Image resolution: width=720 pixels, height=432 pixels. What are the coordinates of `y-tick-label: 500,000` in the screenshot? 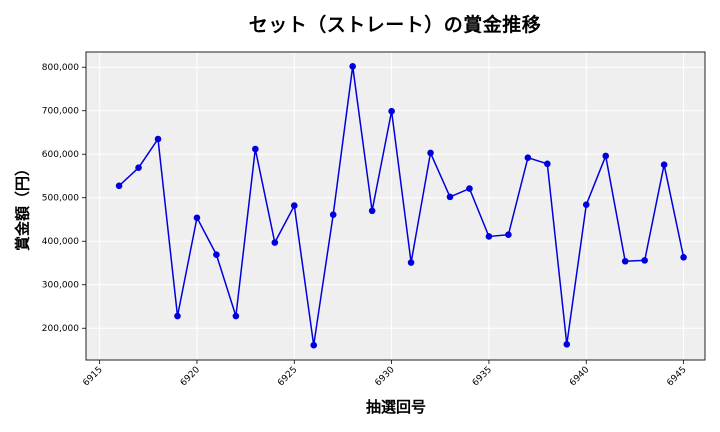 It's located at (60, 199).